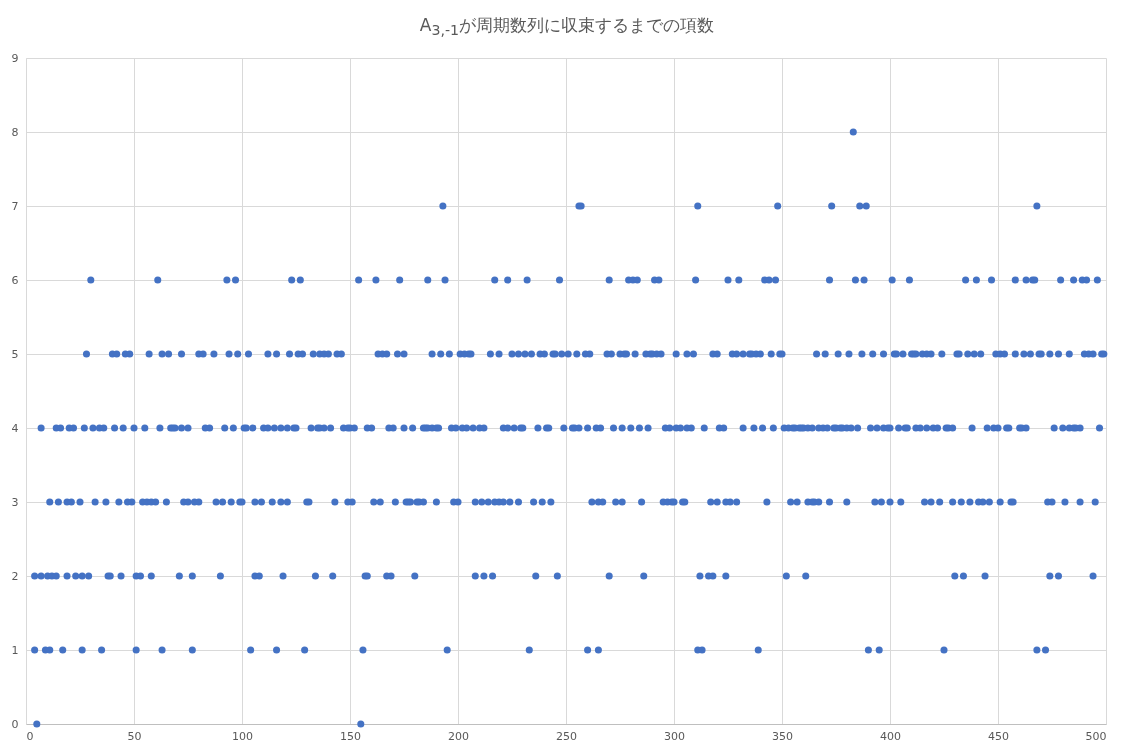 This screenshot has width=1134, height=756. What do you see at coordinates (15, 502) in the screenshot?
I see `y-tick-label: 3` at bounding box center [15, 502].